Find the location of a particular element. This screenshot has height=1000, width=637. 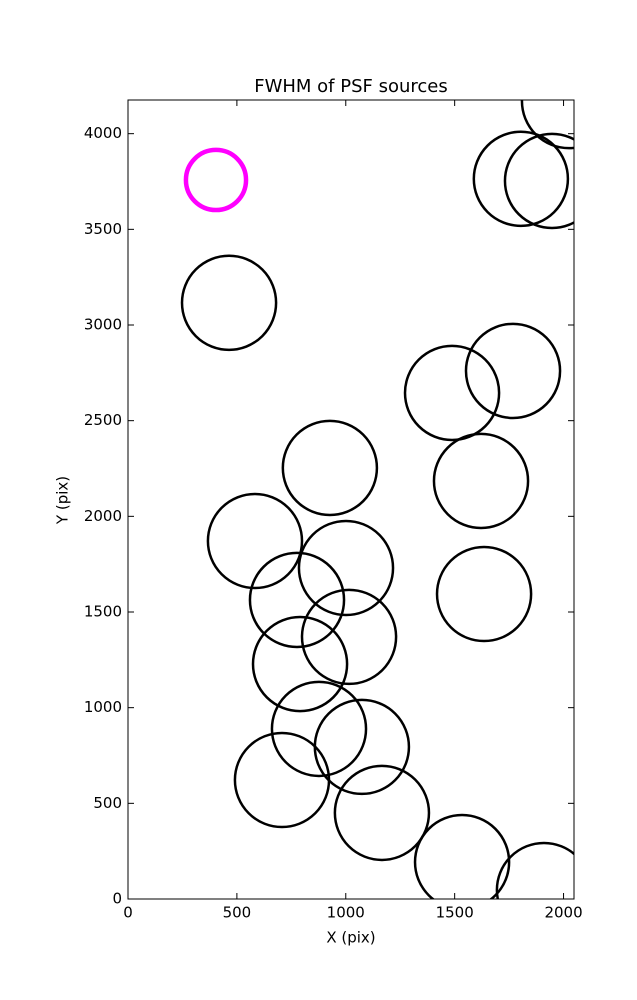

y-tick-label: 1000 is located at coordinates (103, 707).